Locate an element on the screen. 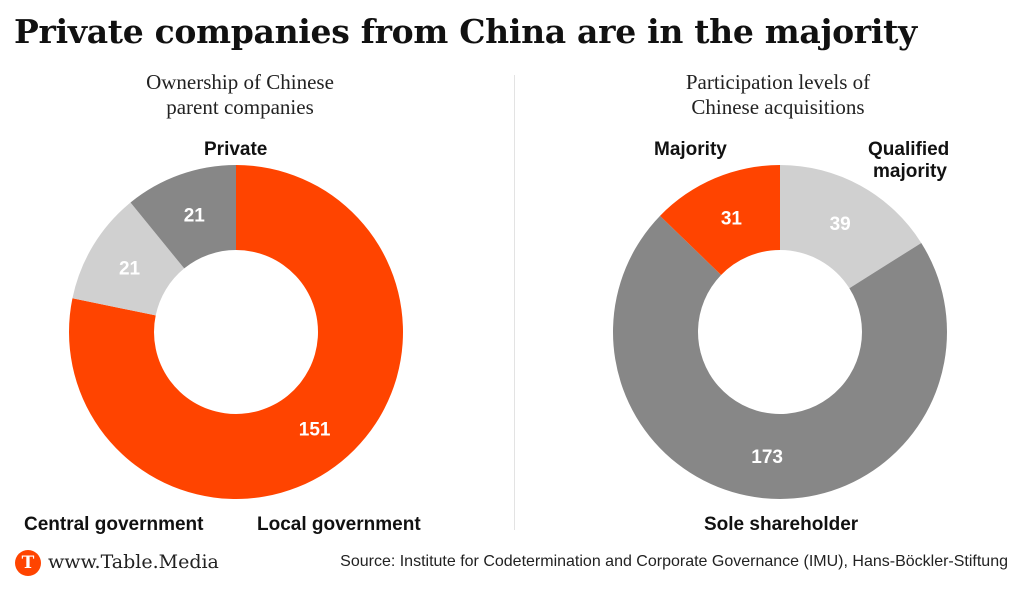 The image size is (1024, 590). right-subtitle-line-1: Participation levels of is located at coordinates (778, 82).